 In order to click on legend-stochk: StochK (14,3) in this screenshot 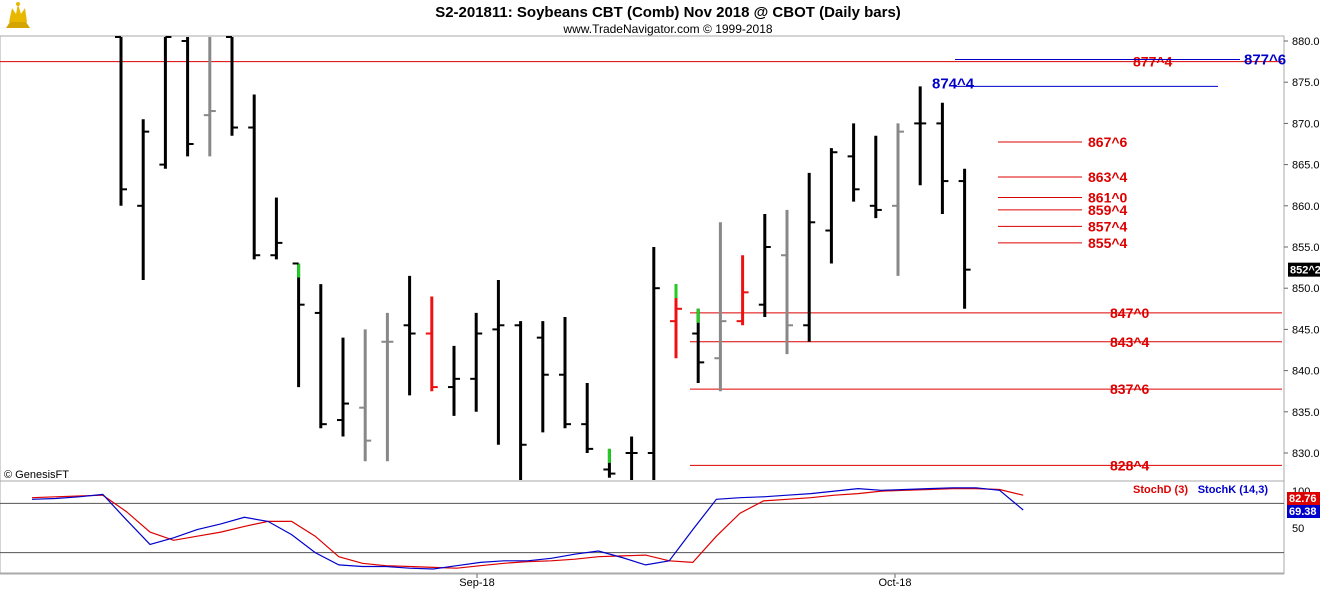, I will do `click(1233, 490)`.